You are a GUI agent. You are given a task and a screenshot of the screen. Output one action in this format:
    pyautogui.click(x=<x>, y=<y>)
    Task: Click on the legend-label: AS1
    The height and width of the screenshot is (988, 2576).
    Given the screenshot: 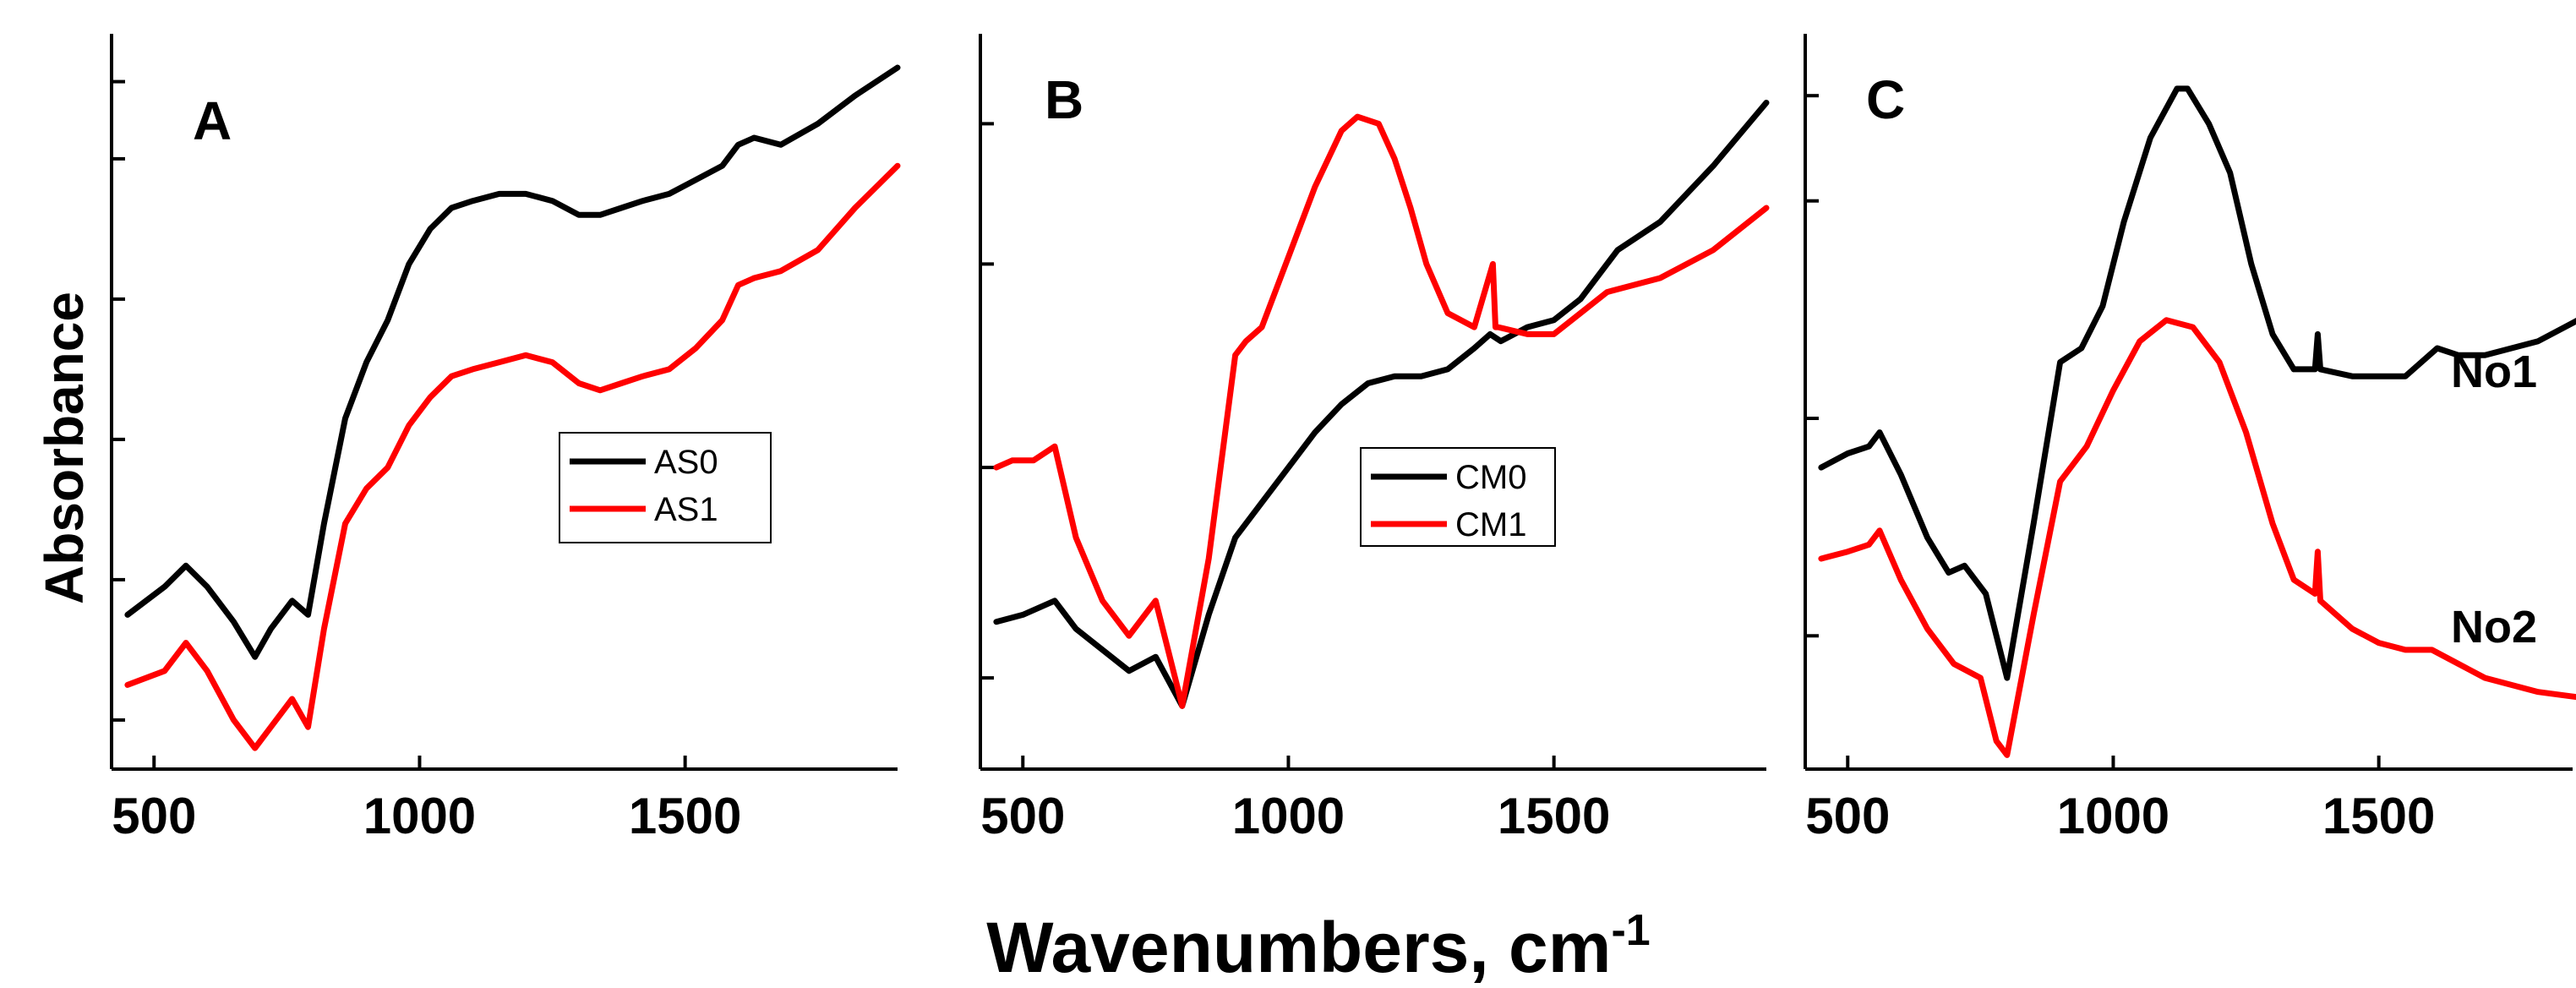 What is the action you would take?
    pyautogui.click(x=686, y=509)
    